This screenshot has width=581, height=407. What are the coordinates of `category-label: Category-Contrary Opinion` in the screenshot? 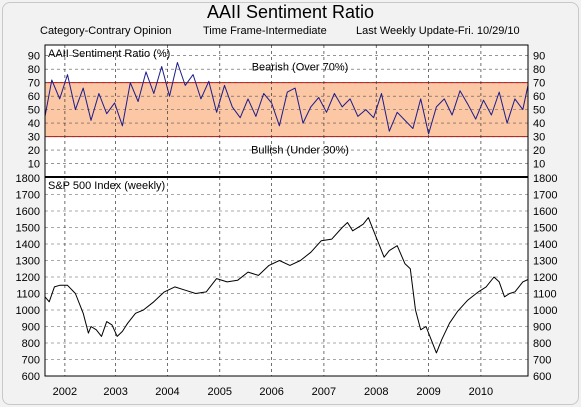 It's located at (106, 31).